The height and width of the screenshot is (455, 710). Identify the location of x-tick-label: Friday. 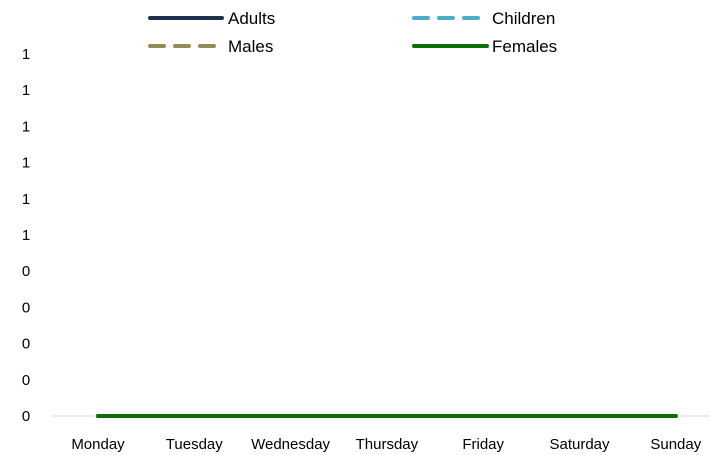
(483, 444).